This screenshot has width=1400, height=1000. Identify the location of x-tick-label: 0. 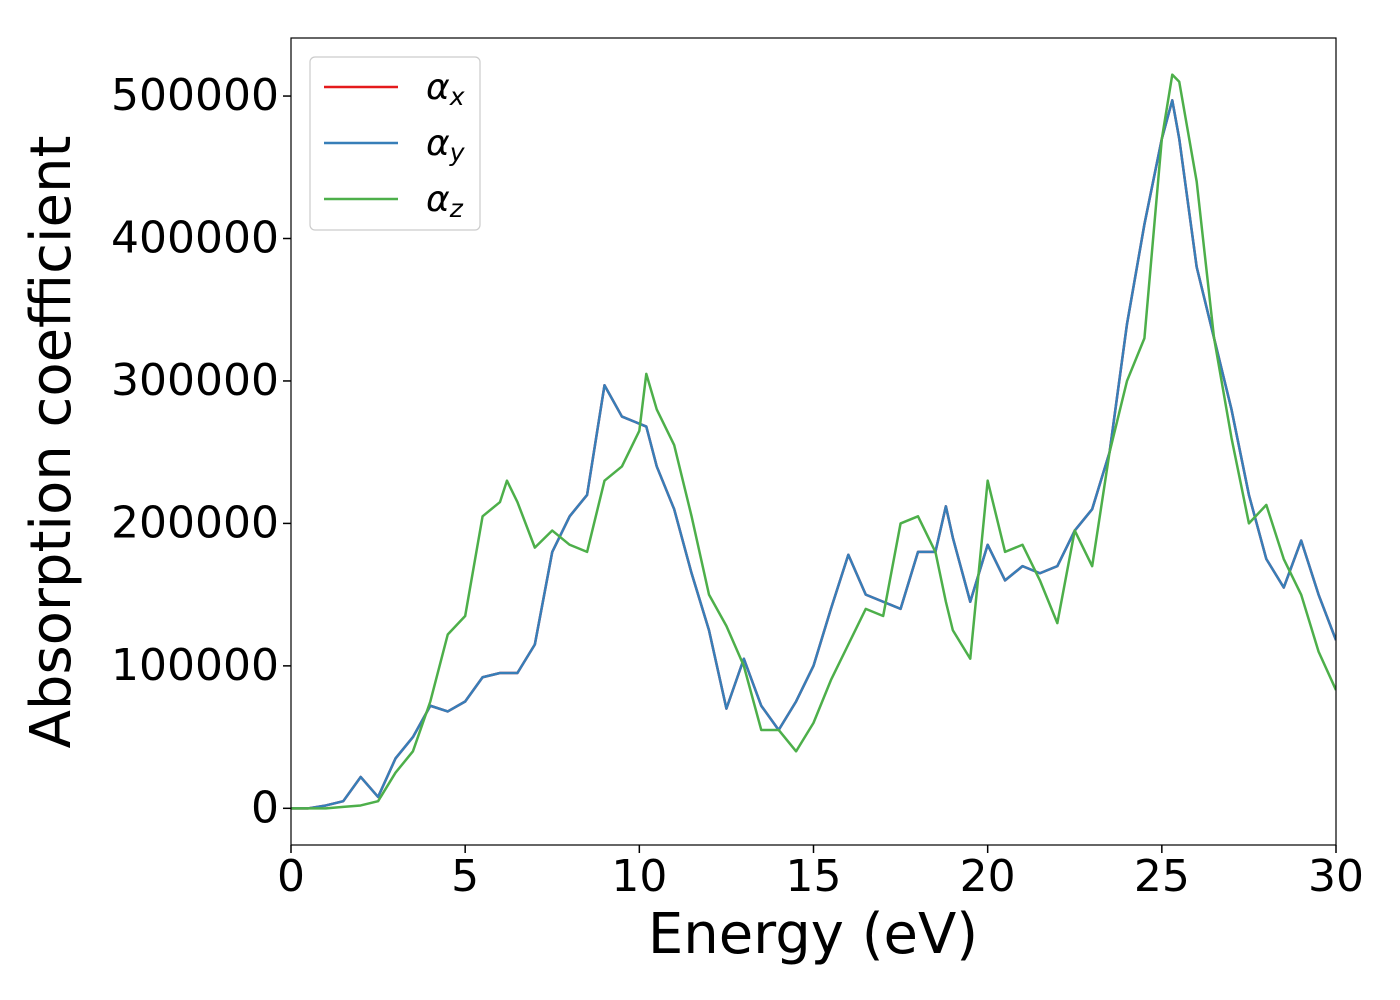
(291, 876).